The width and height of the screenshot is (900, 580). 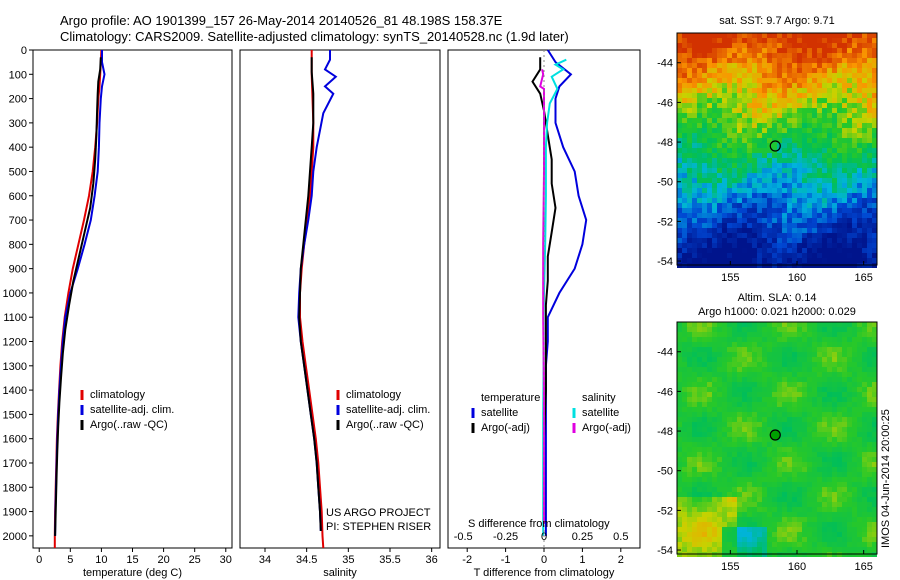 I want to click on footer-project: US ARGO PROJECT, so click(x=378, y=513).